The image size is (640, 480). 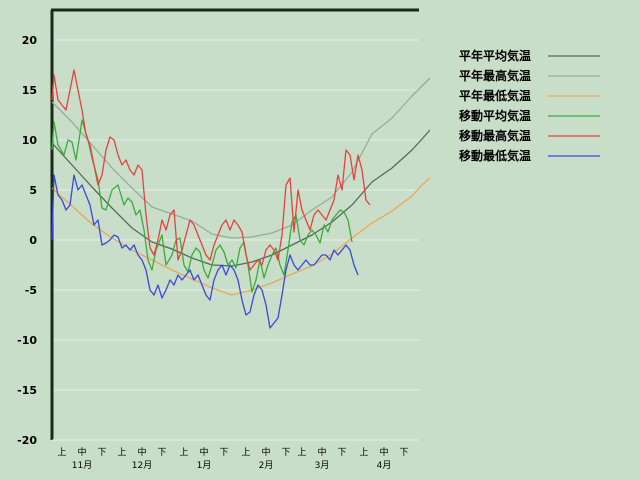 I want to click on y-tick-label-4: 0, so click(x=33, y=240).